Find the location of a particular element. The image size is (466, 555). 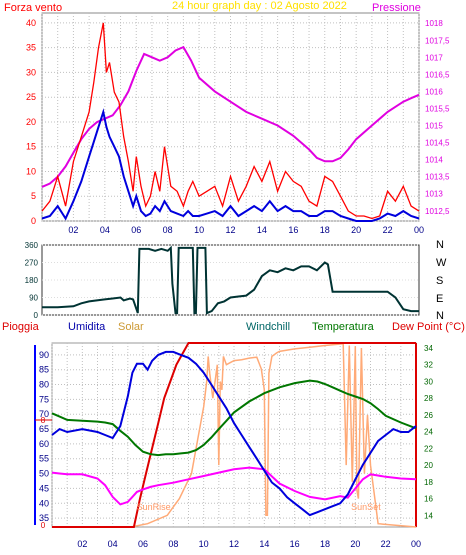

compass-label: S is located at coordinates (439, 281).